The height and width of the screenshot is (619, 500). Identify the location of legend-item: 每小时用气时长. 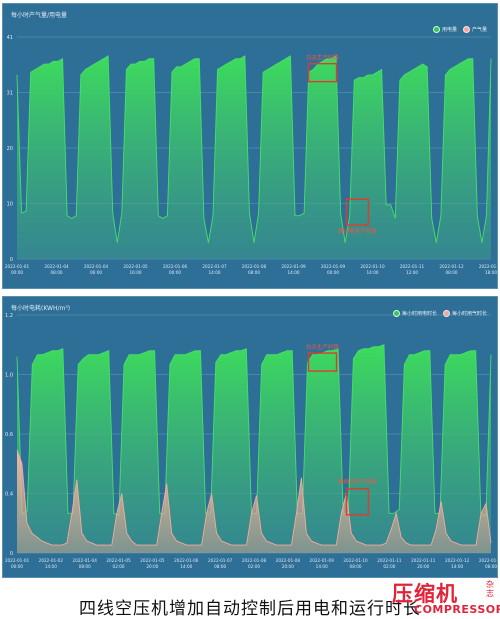
(464, 313).